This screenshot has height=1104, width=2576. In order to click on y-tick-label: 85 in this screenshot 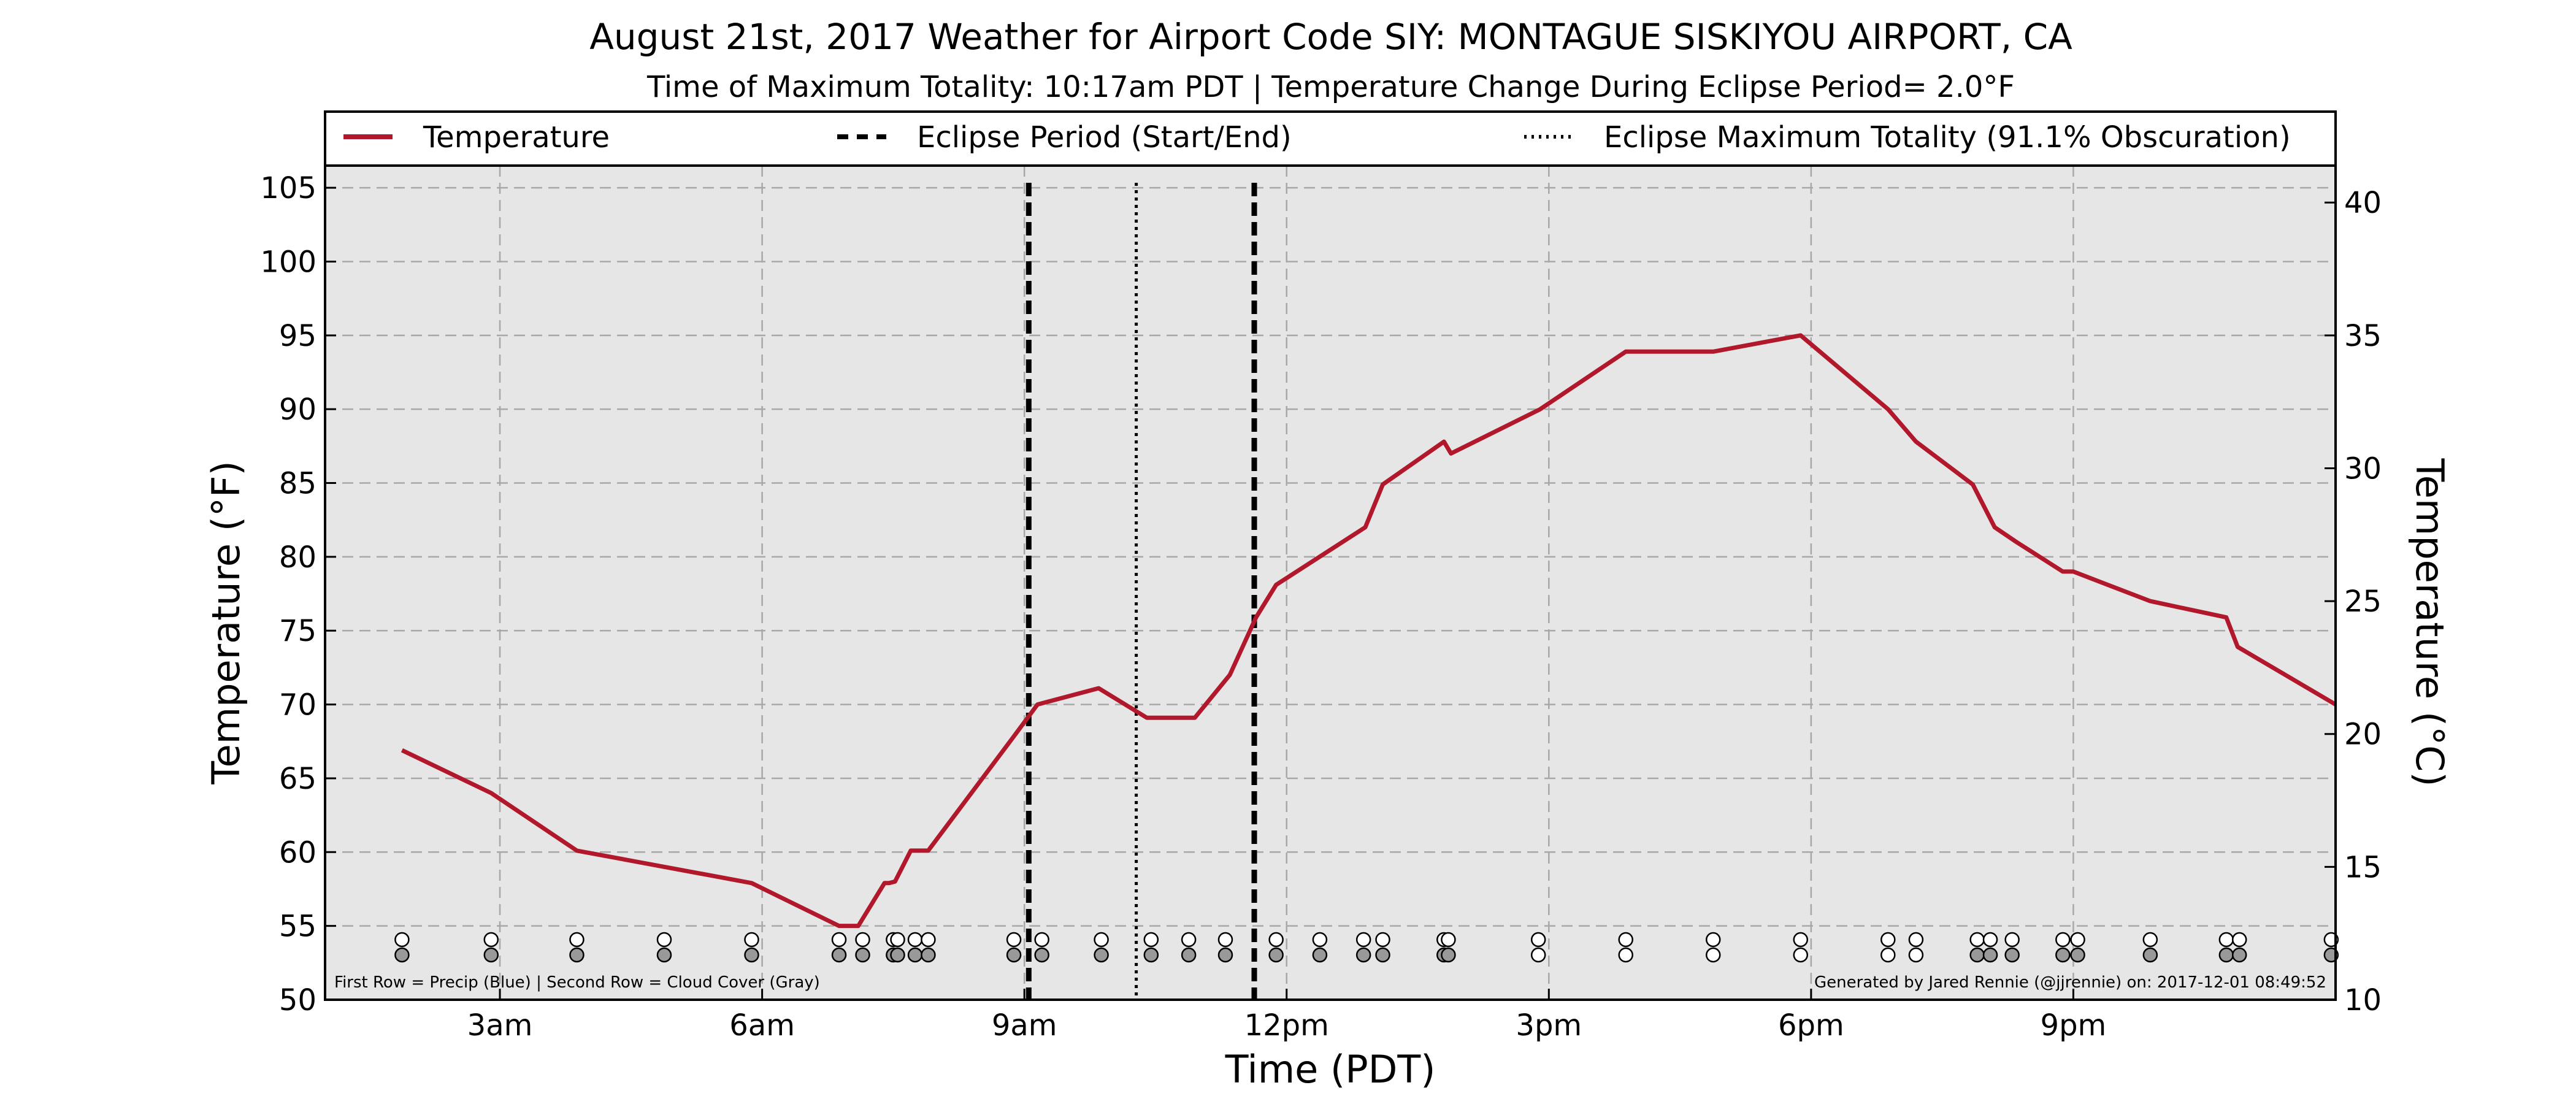, I will do `click(297, 484)`.